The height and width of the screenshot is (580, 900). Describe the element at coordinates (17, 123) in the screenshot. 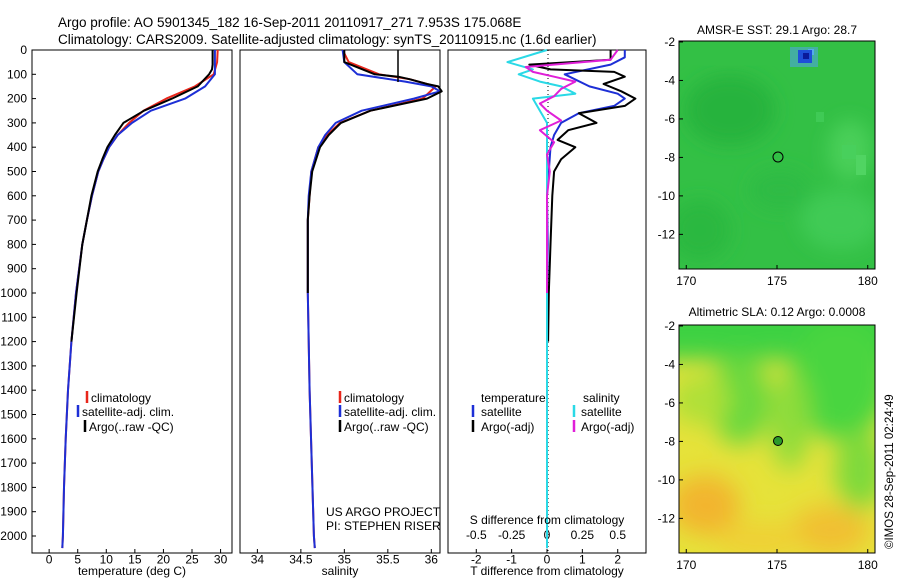

I see `depth-tick-label: 300` at that location.